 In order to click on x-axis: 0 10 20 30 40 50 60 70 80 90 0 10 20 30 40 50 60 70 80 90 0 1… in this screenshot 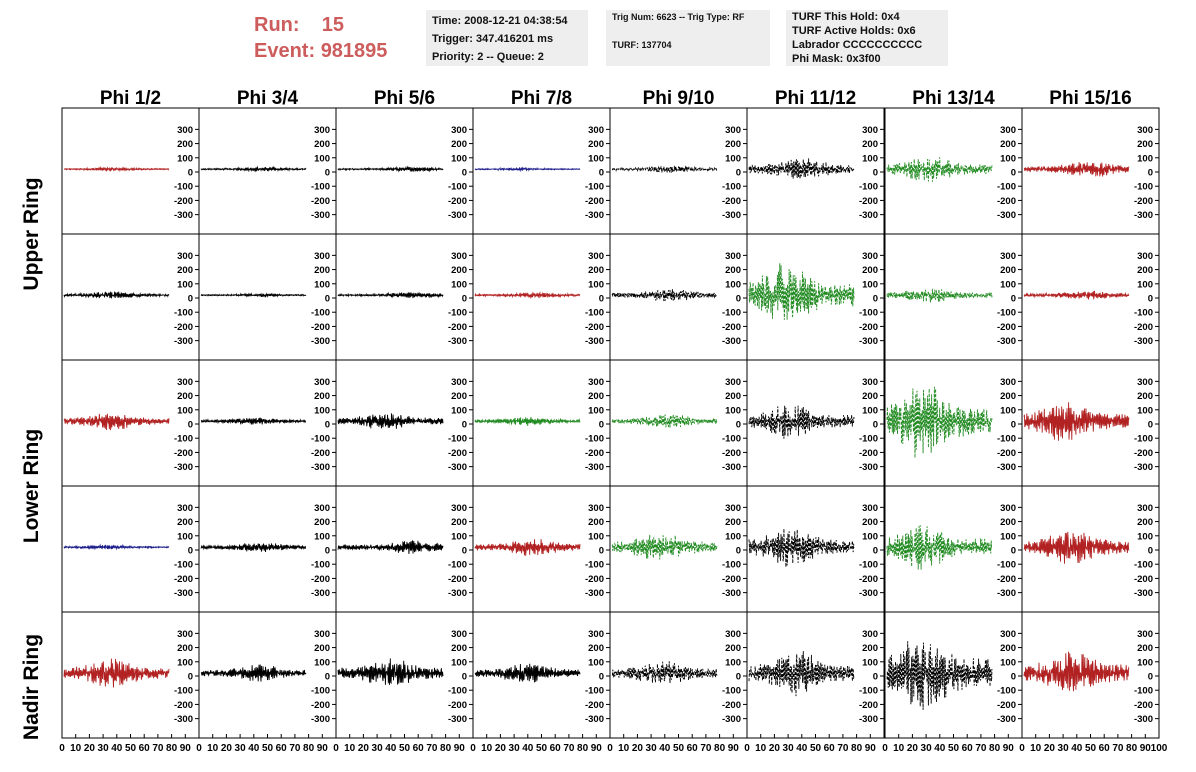, I will do `click(613, 744)`.